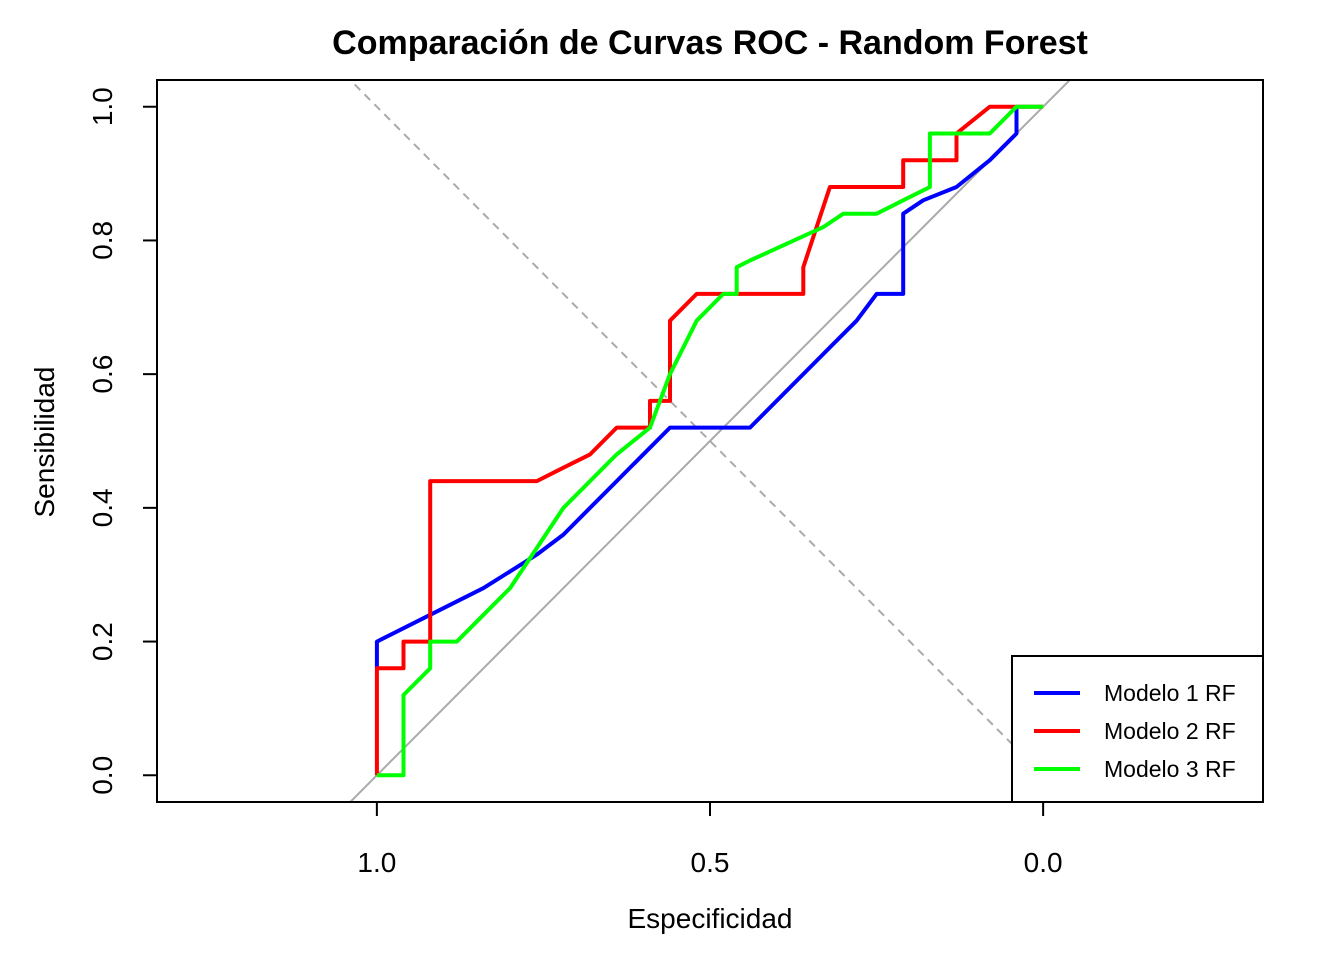  Describe the element at coordinates (376, 862) in the screenshot. I see `x-tick-label: 1.0` at that location.